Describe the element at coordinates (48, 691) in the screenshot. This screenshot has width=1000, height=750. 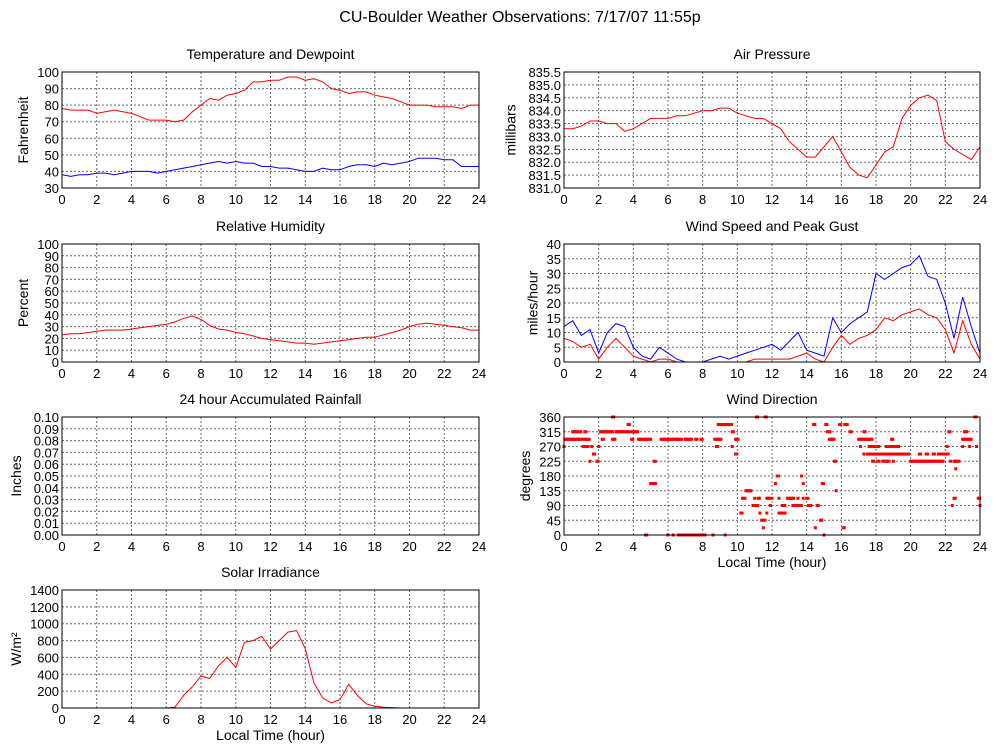
I see `y-tick-label: 200` at that location.